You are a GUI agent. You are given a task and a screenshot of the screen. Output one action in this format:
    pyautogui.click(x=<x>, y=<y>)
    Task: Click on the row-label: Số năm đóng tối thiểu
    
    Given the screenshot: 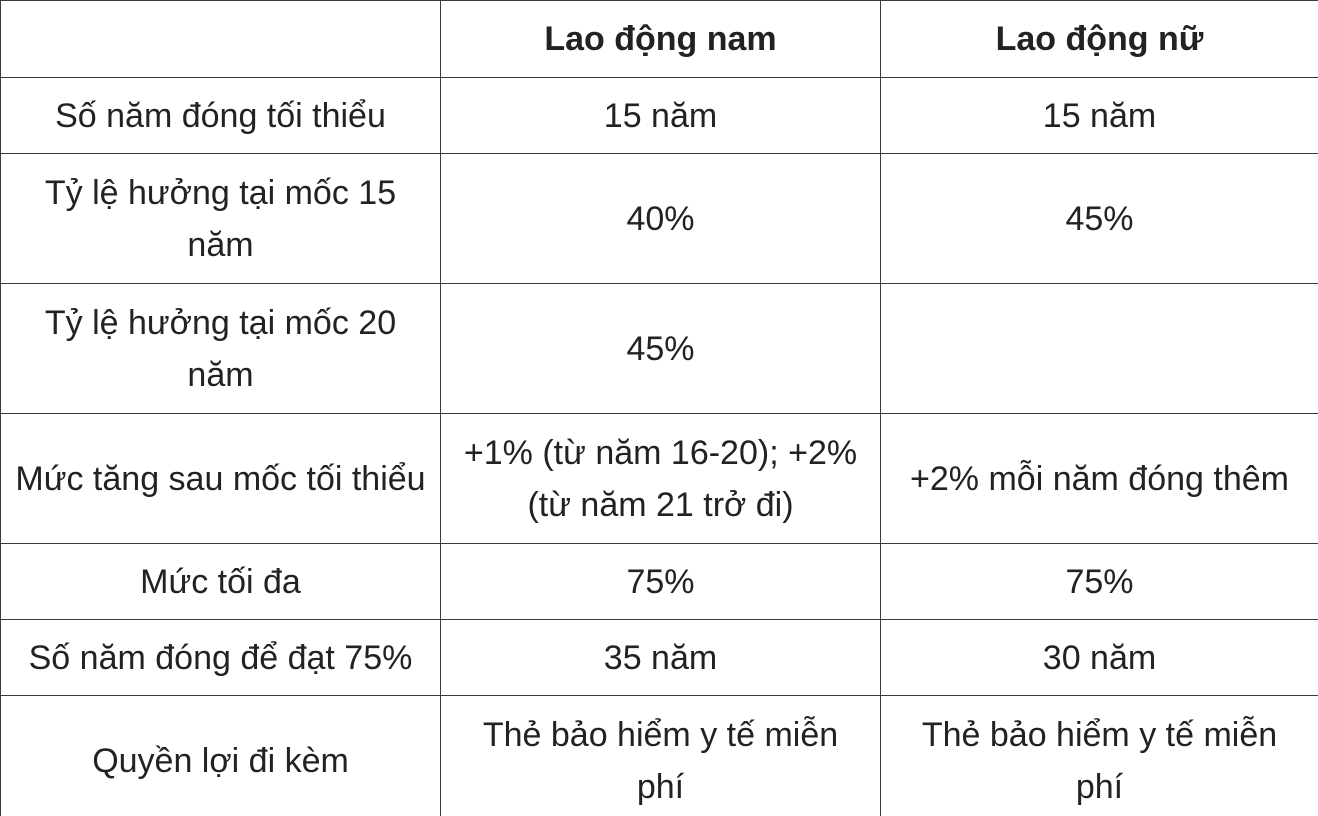 What is the action you would take?
    pyautogui.click(x=220, y=115)
    